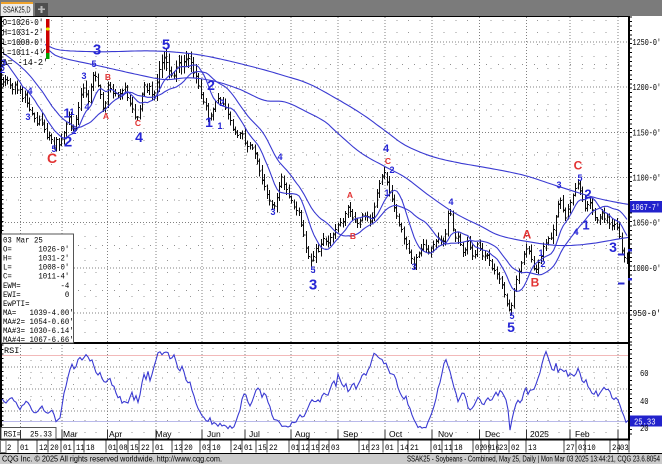 Image resolution: width=662 pixels, height=469 pixels. I want to click on svg-text: MA#4= 1067-6.66', so click(38, 340).